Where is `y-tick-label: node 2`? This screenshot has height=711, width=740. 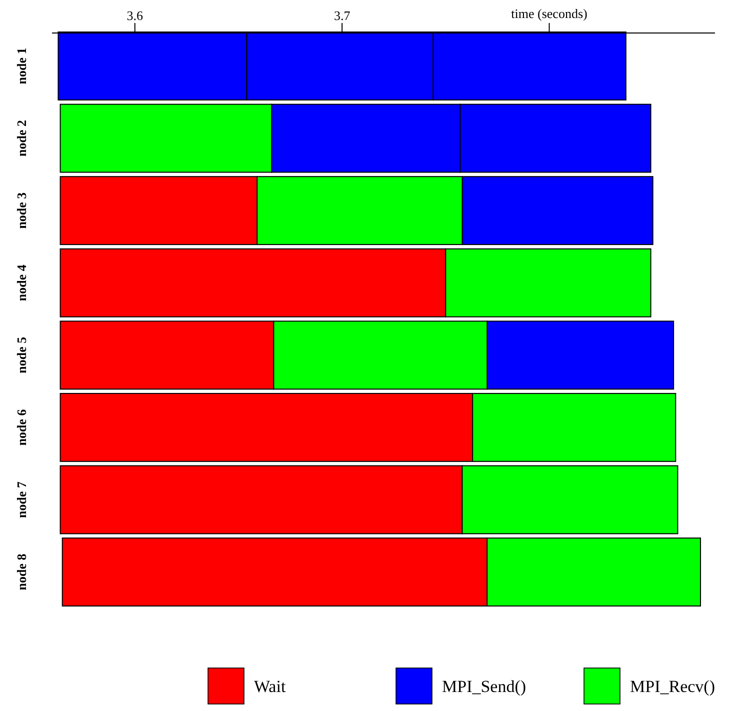 y-tick-label: node 2 is located at coordinates (21, 138).